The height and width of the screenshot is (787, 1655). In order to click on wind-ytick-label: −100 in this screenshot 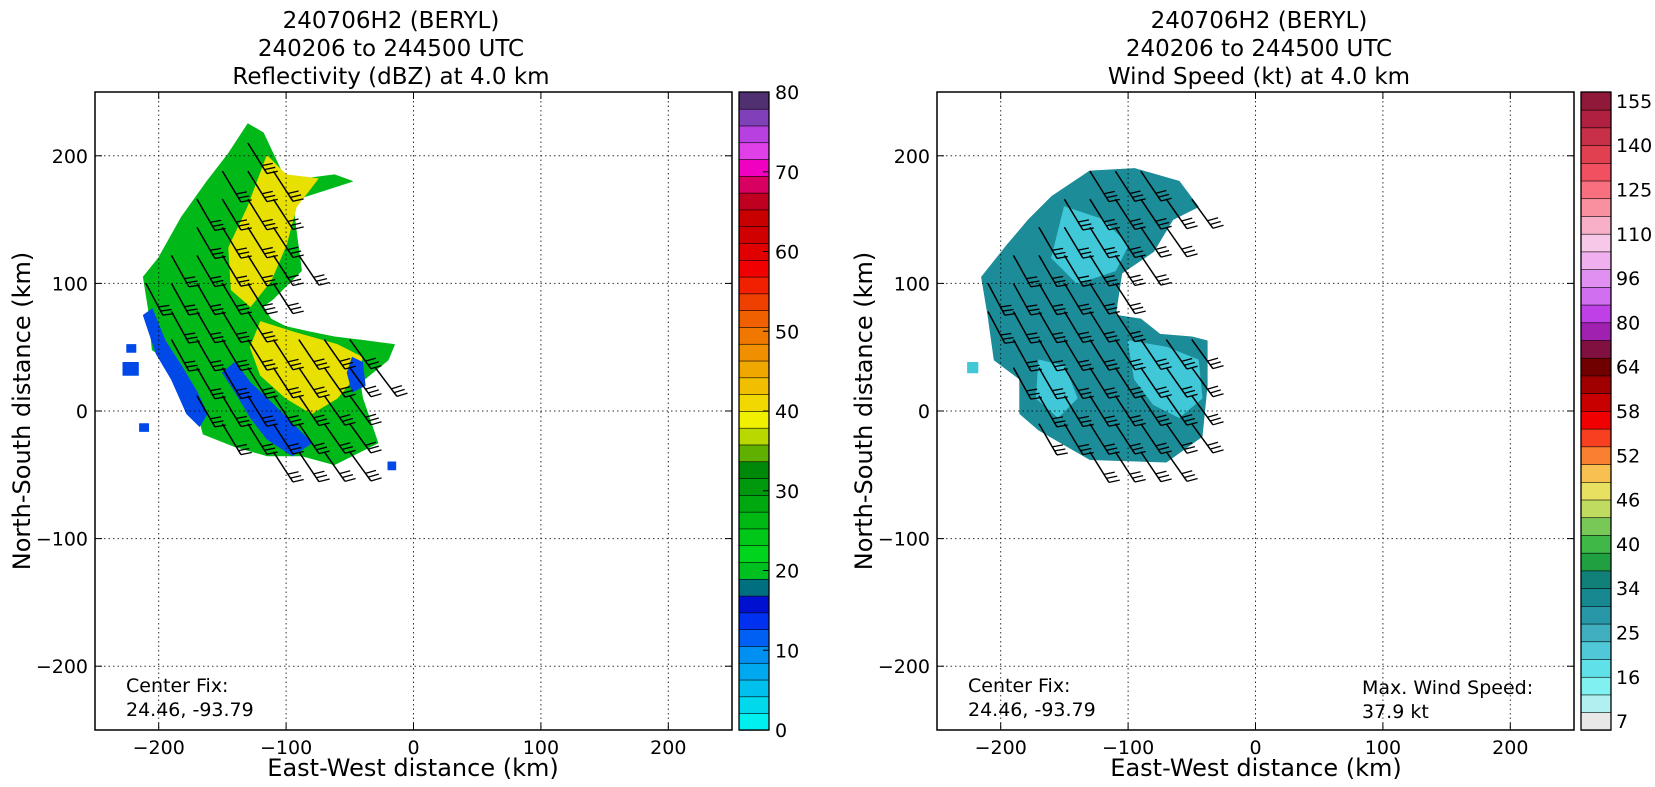, I will do `click(904, 540)`.